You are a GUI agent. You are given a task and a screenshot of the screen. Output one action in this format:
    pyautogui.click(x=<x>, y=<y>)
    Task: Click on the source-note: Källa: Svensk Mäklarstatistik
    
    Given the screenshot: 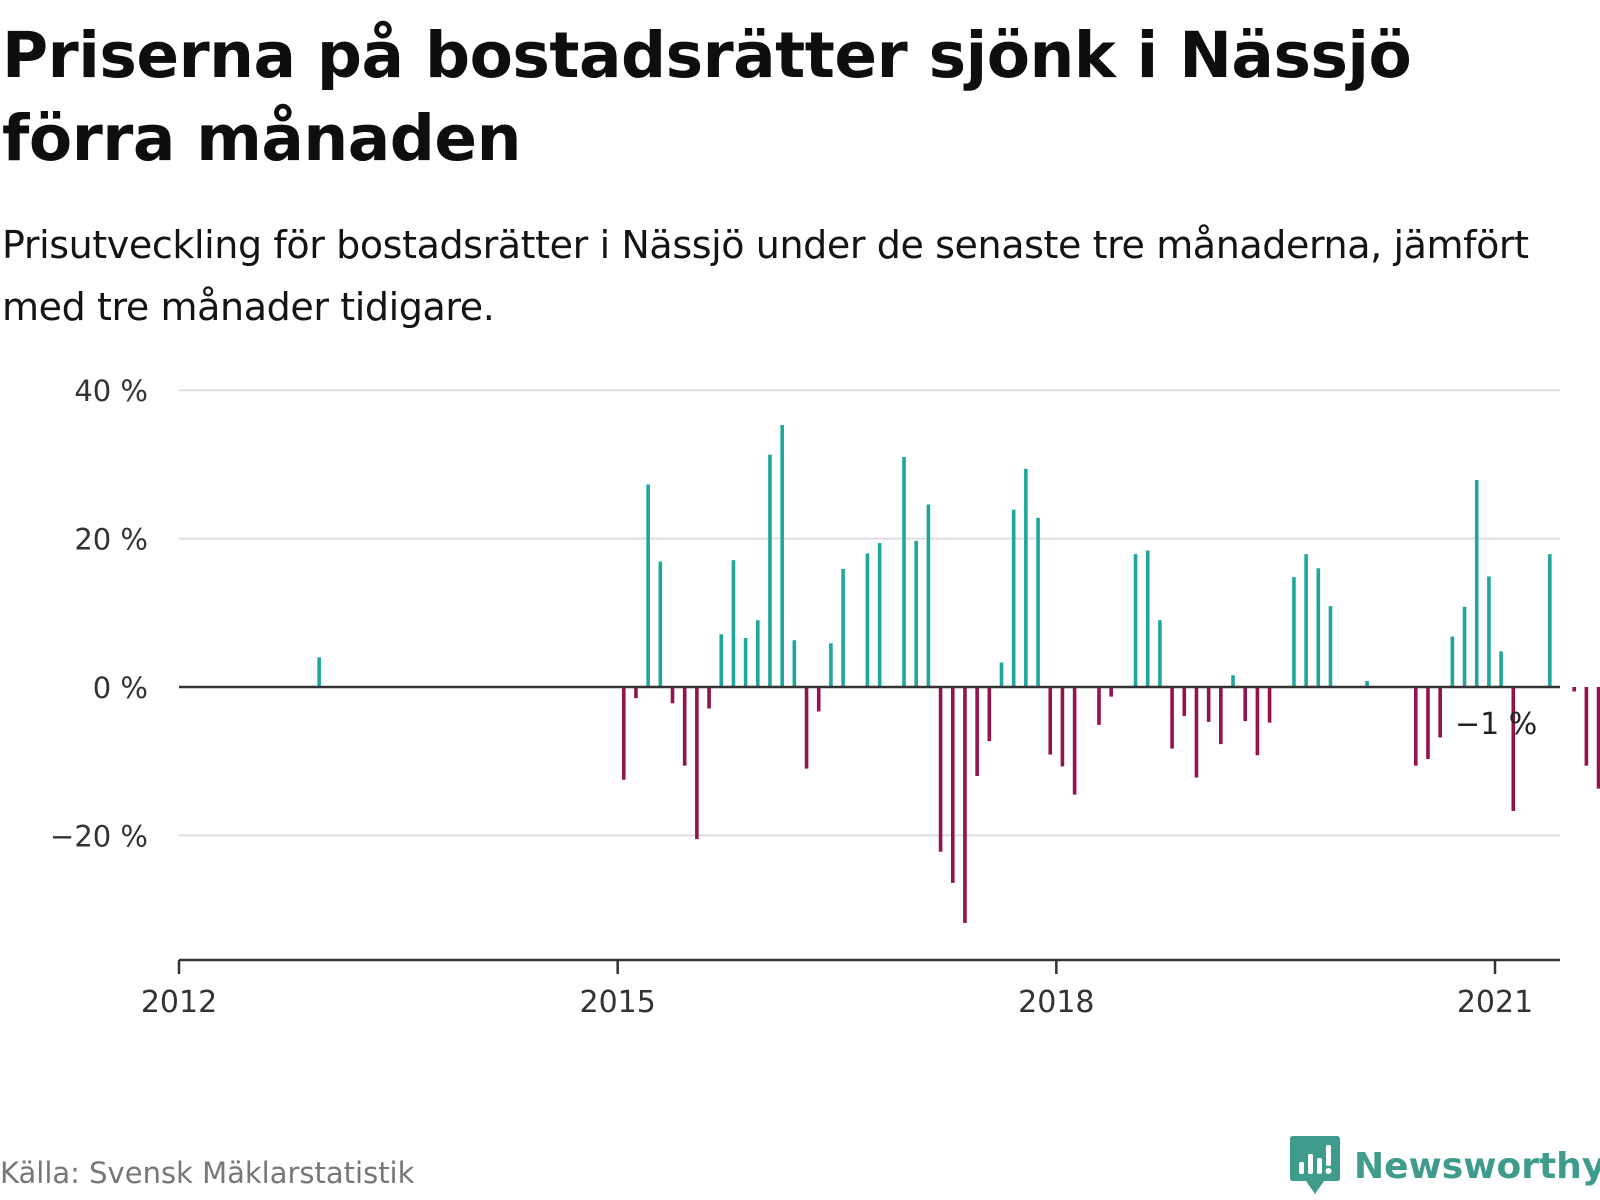 What is the action you would take?
    pyautogui.click(x=207, y=1173)
    